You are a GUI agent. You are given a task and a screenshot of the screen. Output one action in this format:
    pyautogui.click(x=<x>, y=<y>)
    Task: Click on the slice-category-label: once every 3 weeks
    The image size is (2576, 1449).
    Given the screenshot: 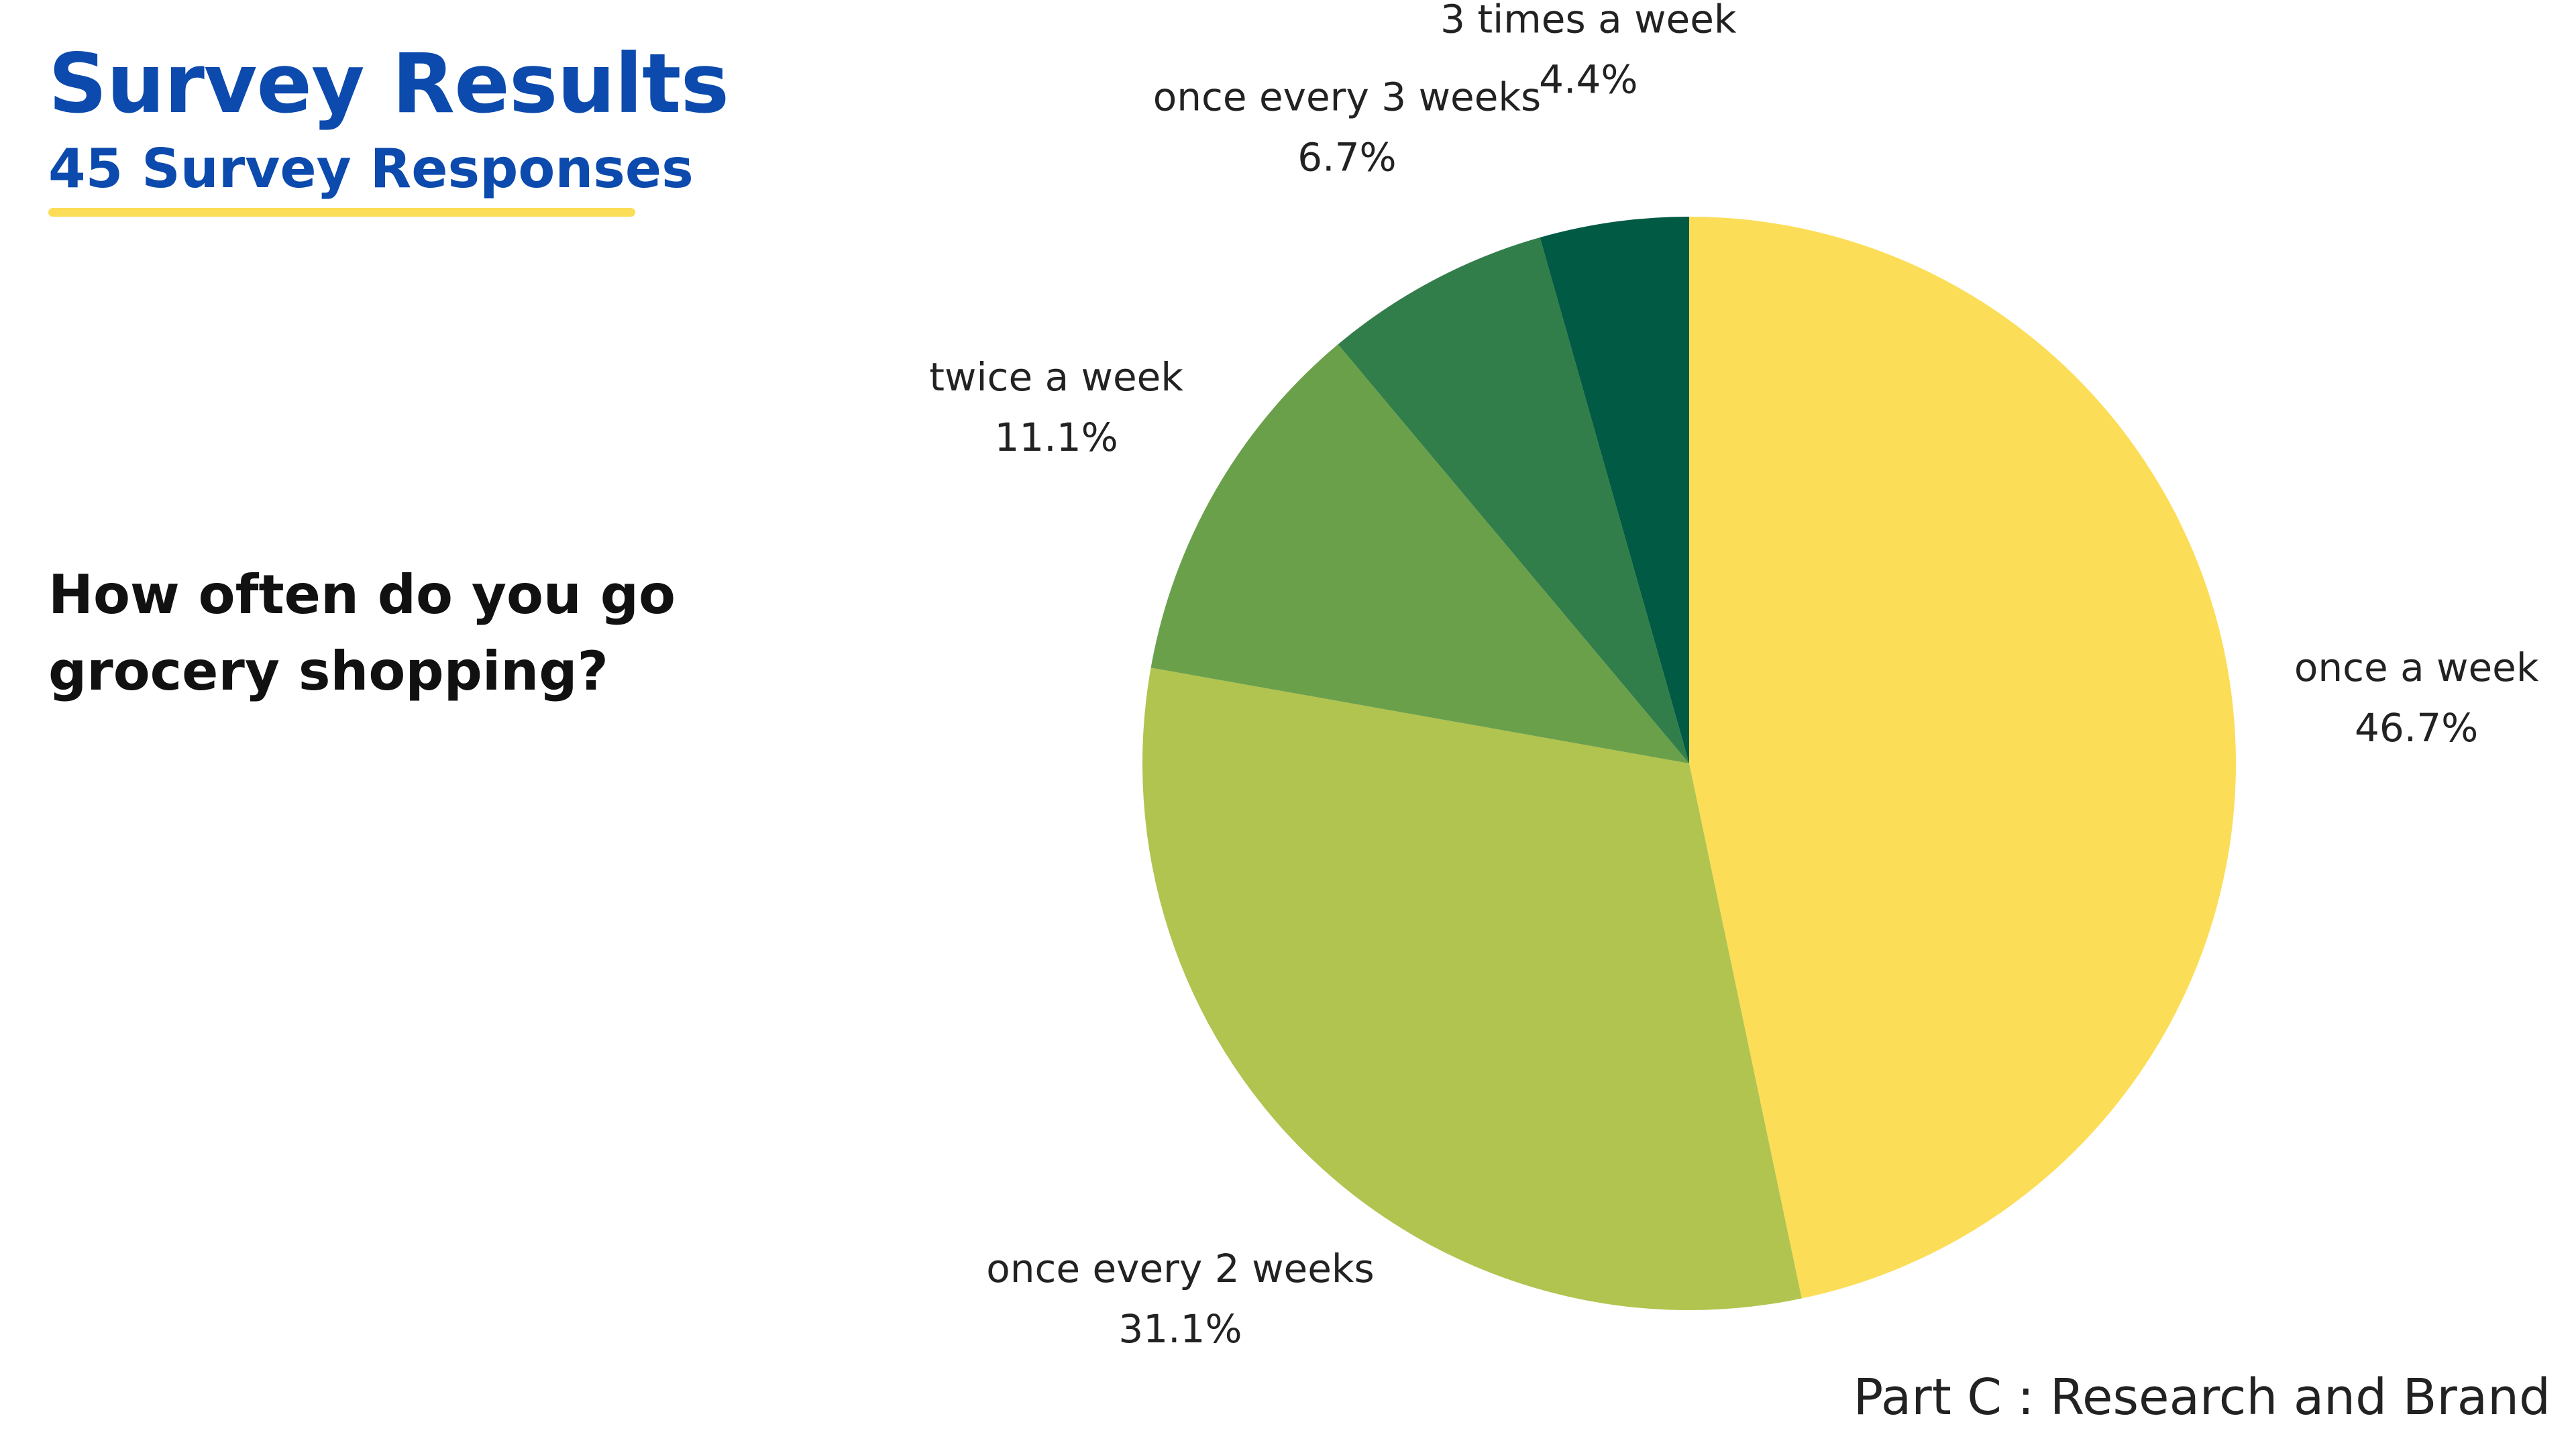 What is the action you would take?
    pyautogui.click(x=1347, y=97)
    